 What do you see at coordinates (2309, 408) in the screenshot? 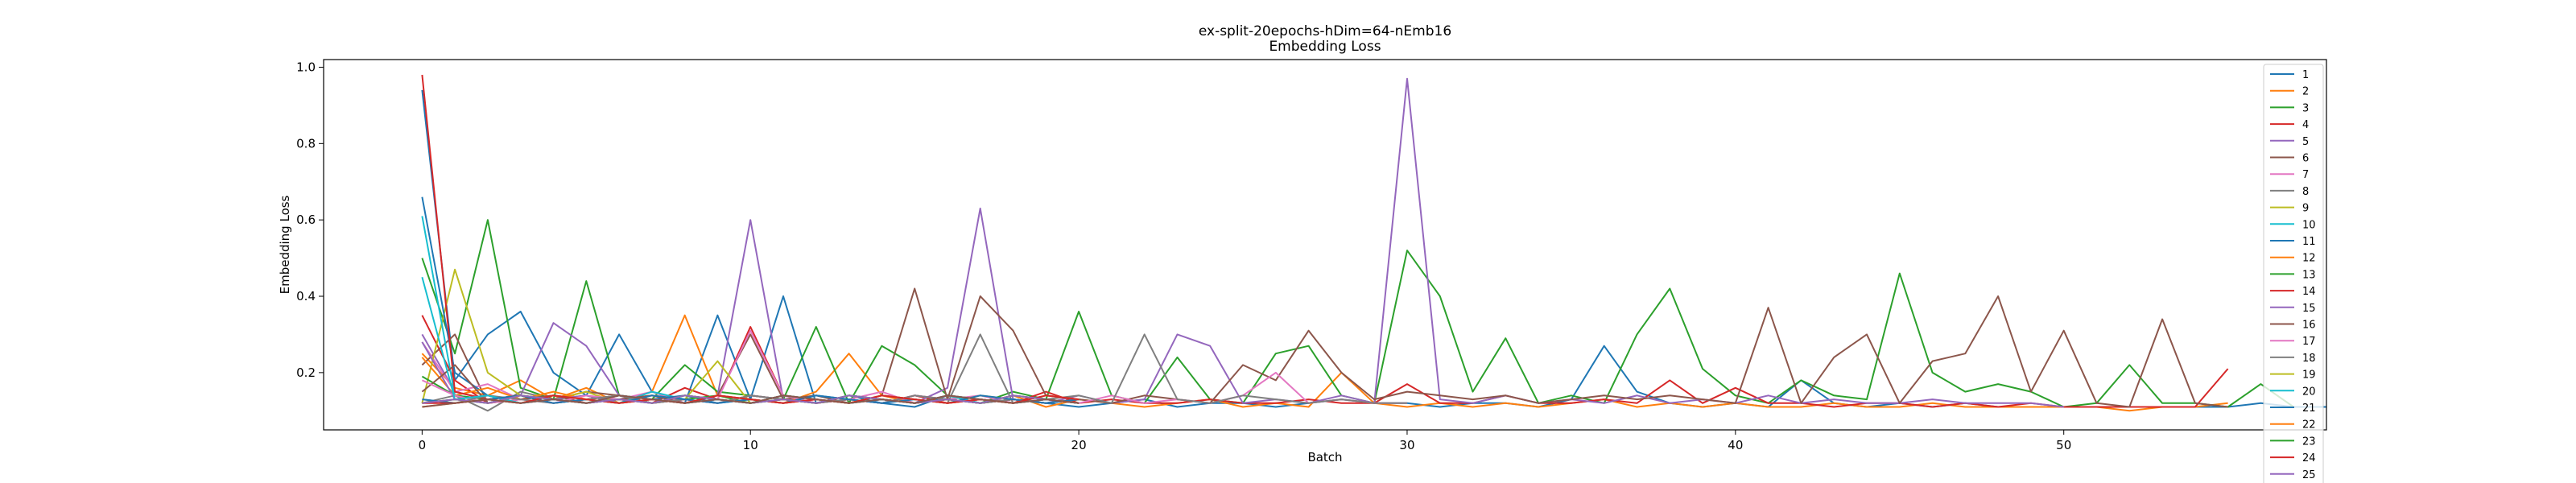
I see `legend-label: 21` at bounding box center [2309, 408].